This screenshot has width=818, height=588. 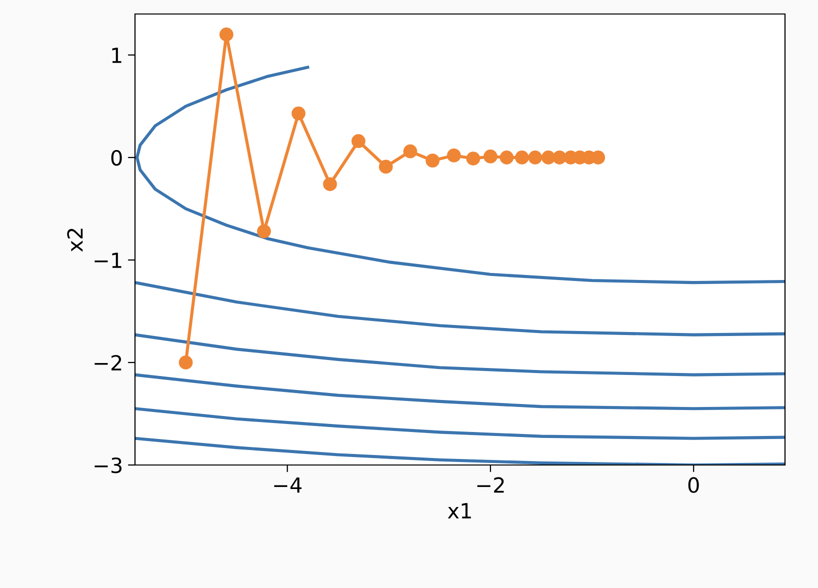 I want to click on y-tick-label: 0, so click(x=116, y=158).